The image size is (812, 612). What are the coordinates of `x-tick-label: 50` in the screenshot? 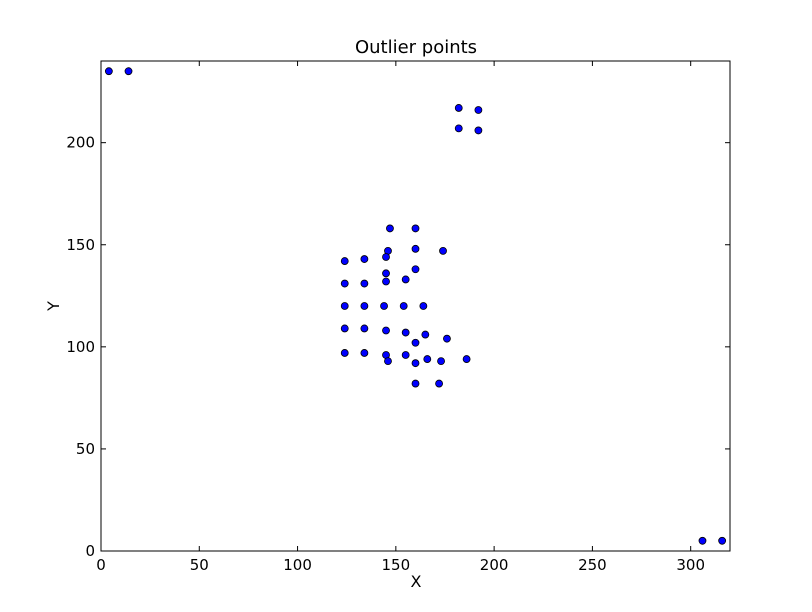 It's located at (199, 565).